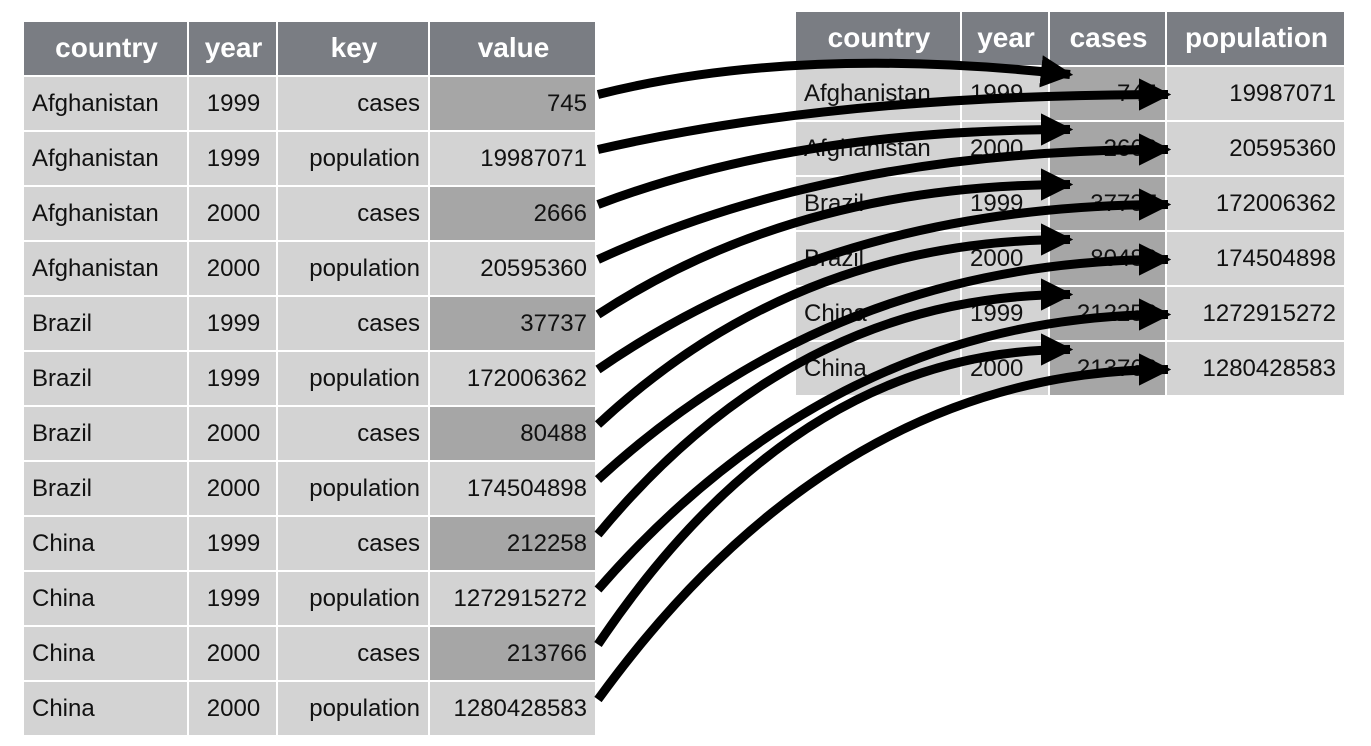  What do you see at coordinates (1282, 148) in the screenshot?
I see `cell-text: 20595360` at bounding box center [1282, 148].